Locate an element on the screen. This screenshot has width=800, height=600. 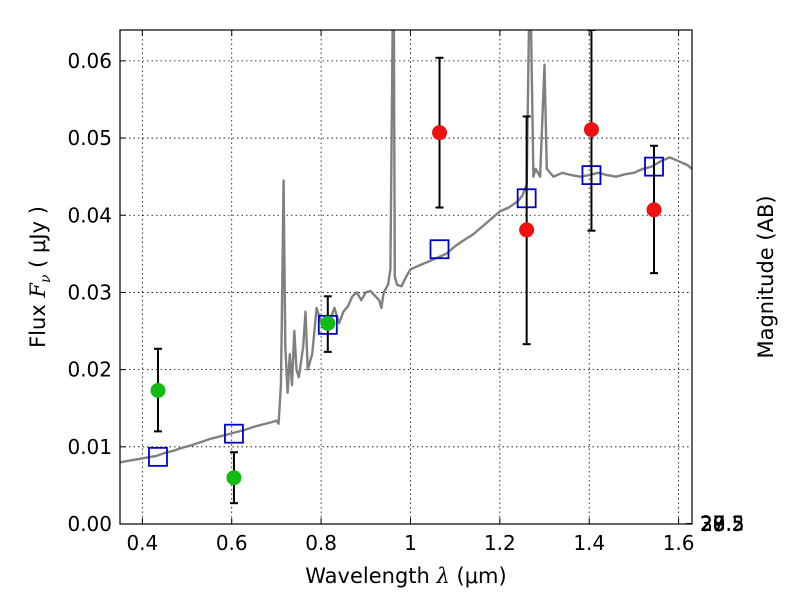
y2-tick-label: 28.5 is located at coordinates (722, 524).